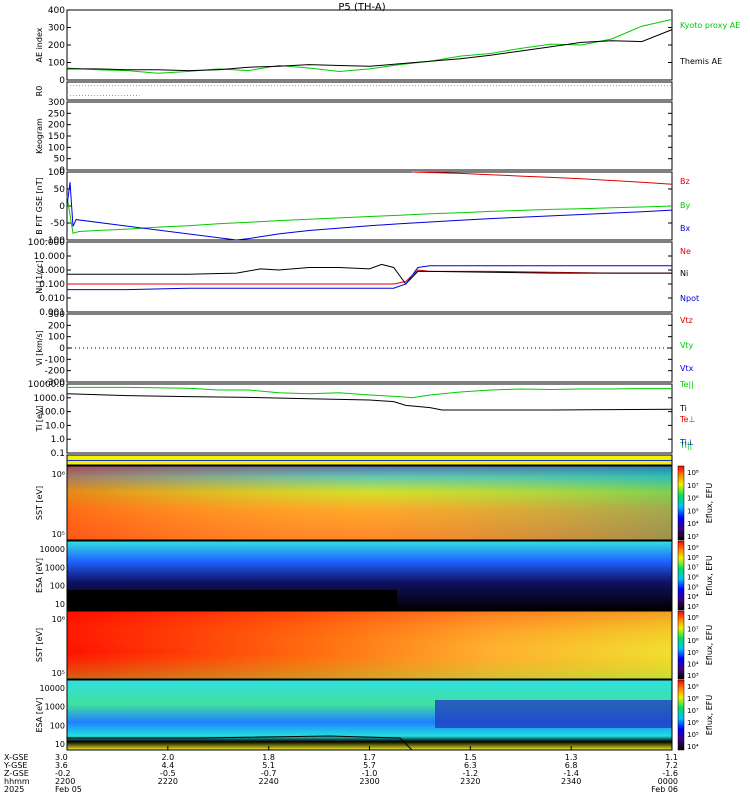 The width and height of the screenshot is (750, 804). I want to click on x-tick-label: 2200, so click(65, 781).